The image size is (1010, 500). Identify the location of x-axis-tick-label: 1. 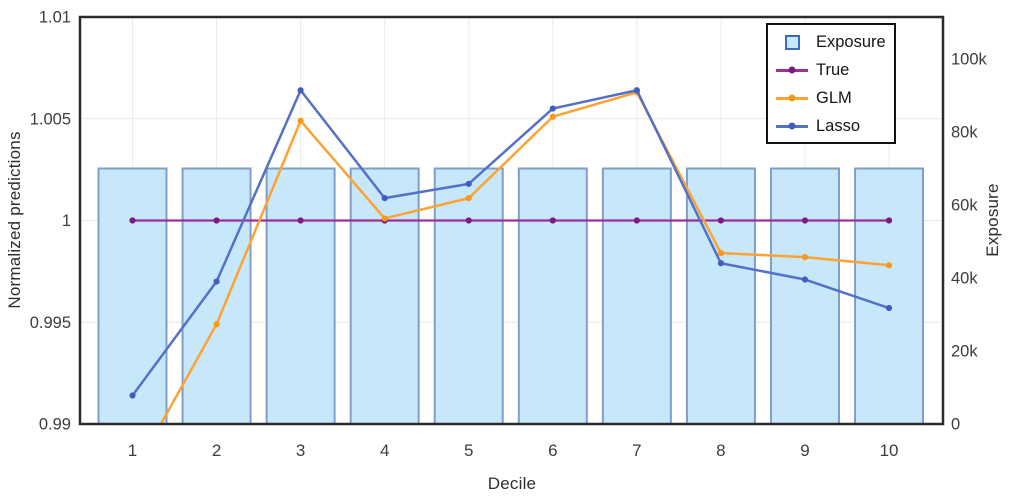
(132, 450).